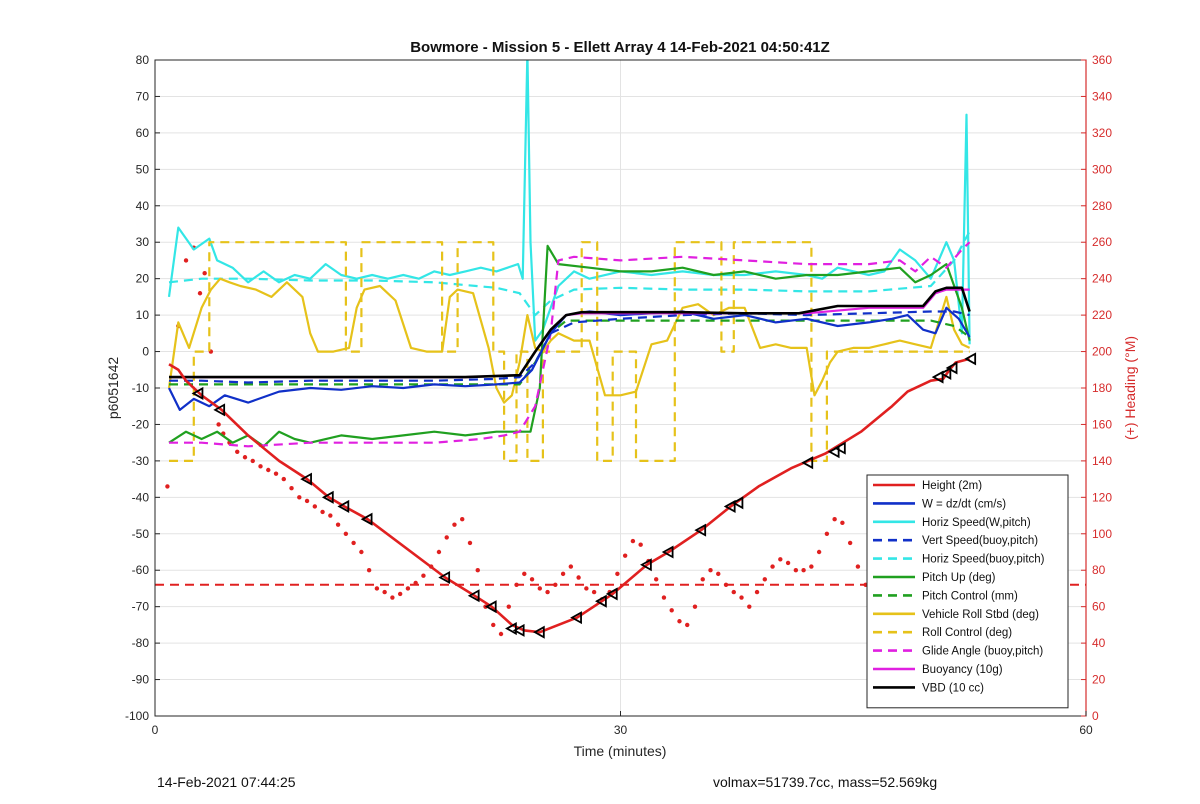 This screenshot has height=804, width=1200. I want to click on y-tick-label: -10, so click(141, 388).